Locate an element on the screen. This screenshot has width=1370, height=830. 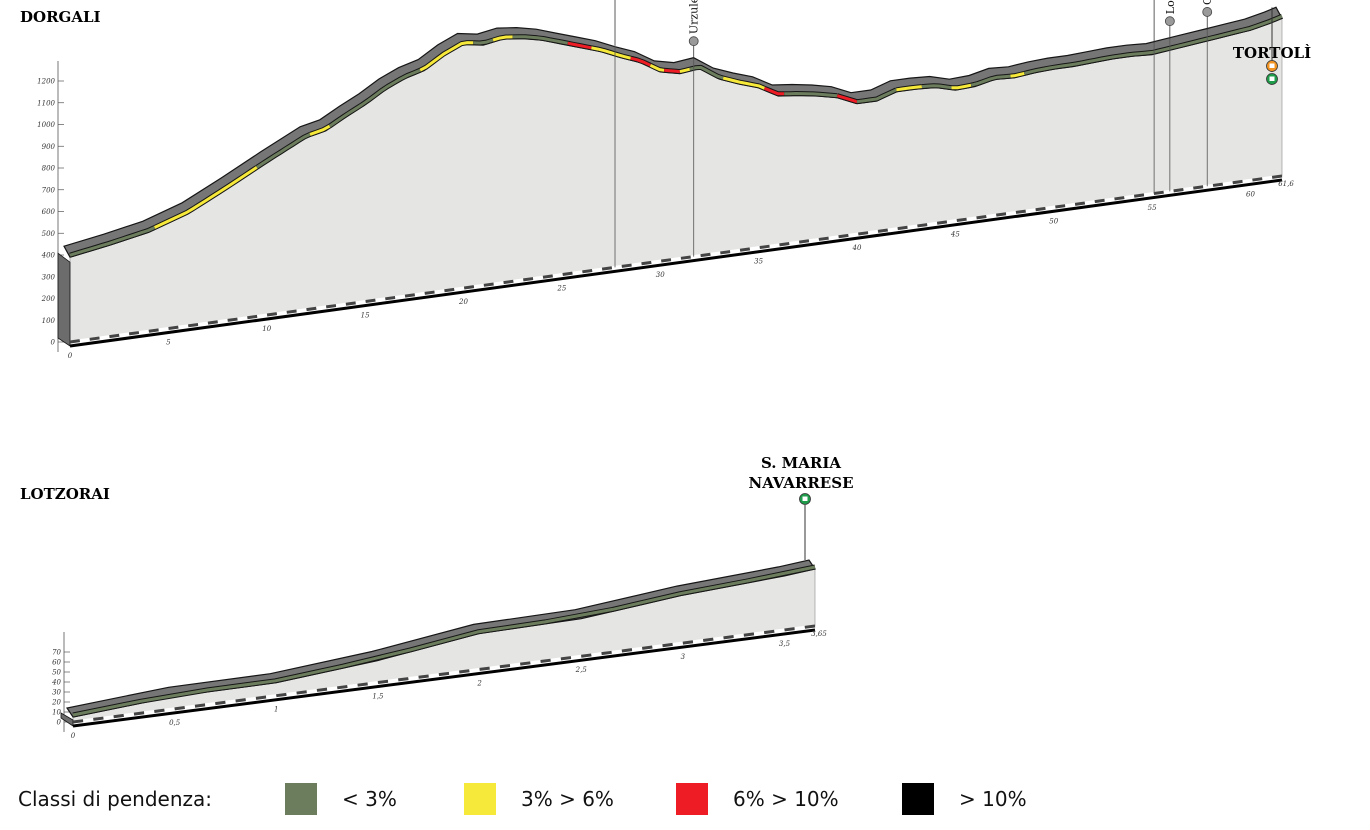
legend-swatch-gt10 is located at coordinates (918, 799).